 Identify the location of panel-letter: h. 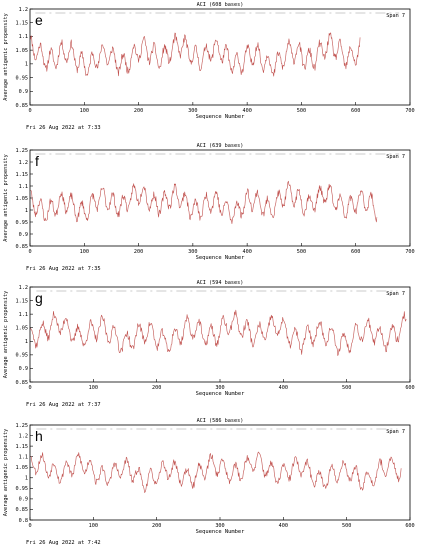
(39, 436).